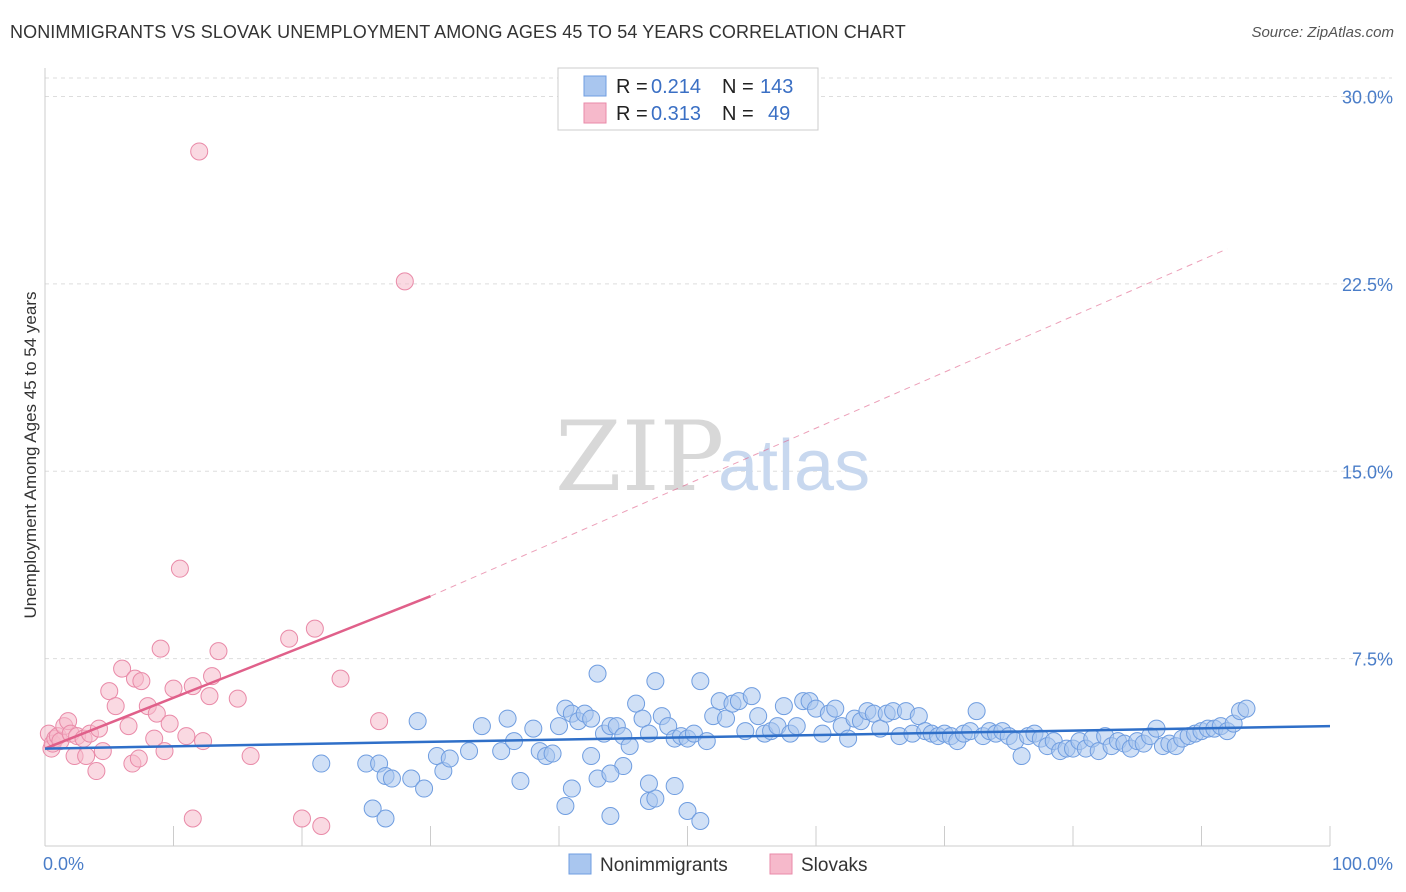 This screenshot has height=892, width=1406. What do you see at coordinates (595, 113) in the screenshot?
I see `legend-swatch-slovaks` at bounding box center [595, 113].